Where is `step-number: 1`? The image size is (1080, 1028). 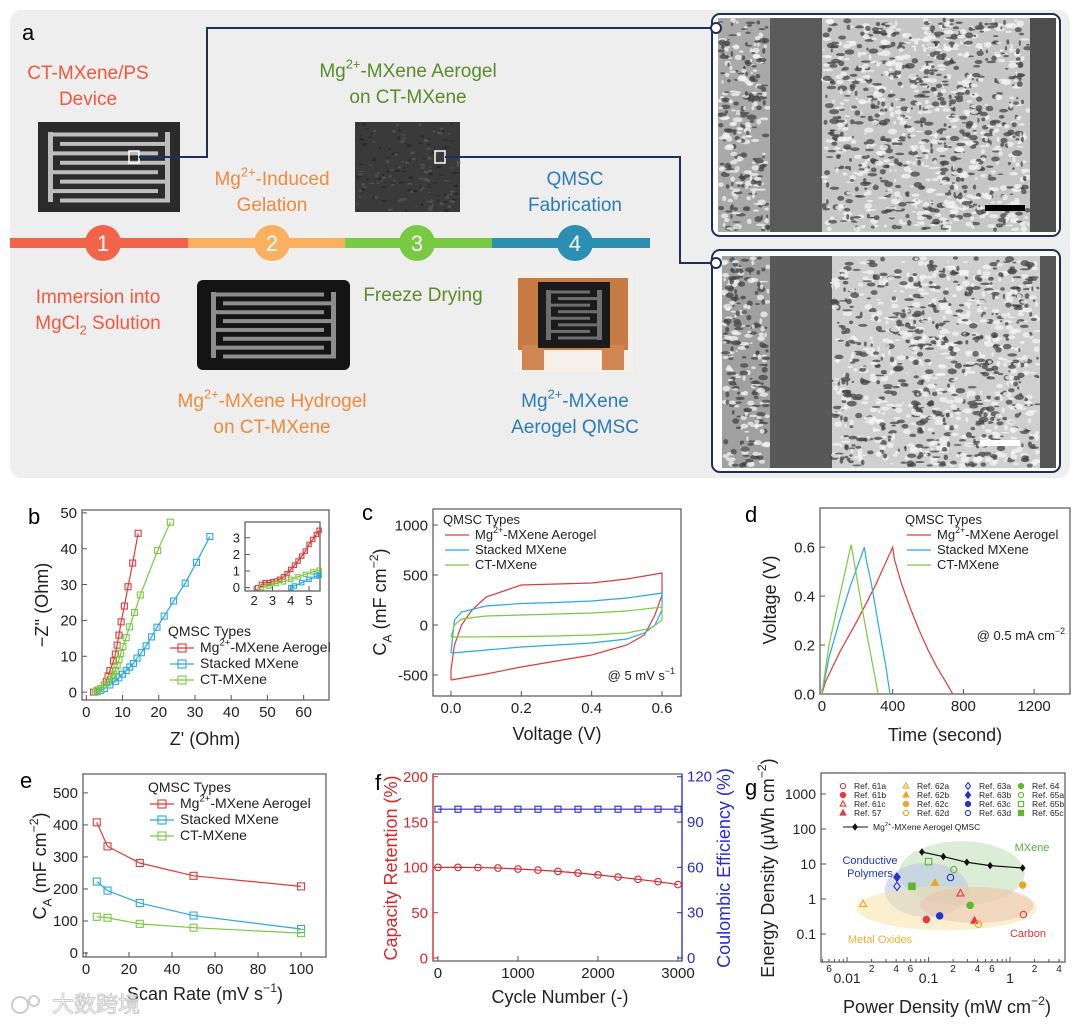
step-number: 1 is located at coordinates (103, 243).